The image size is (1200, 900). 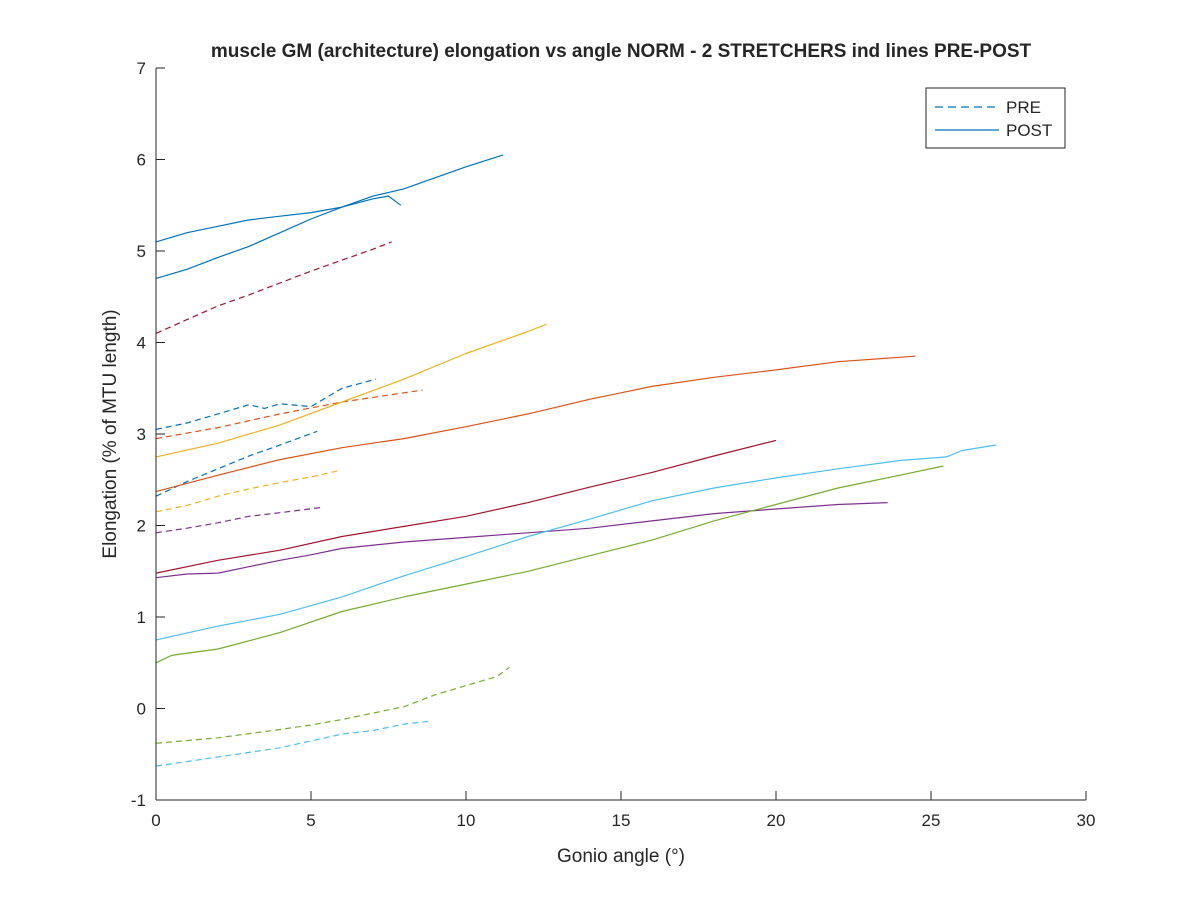 What do you see at coordinates (141, 434) in the screenshot?
I see `y-tick-label: 3` at bounding box center [141, 434].